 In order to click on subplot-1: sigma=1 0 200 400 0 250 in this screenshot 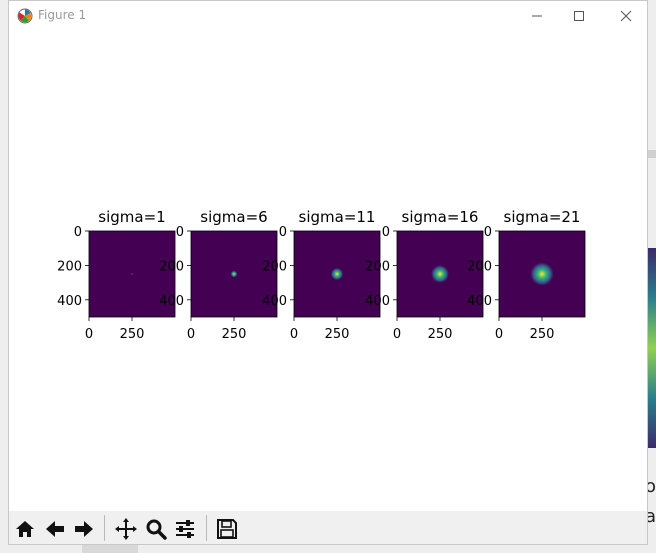, I will do `click(116, 275)`.